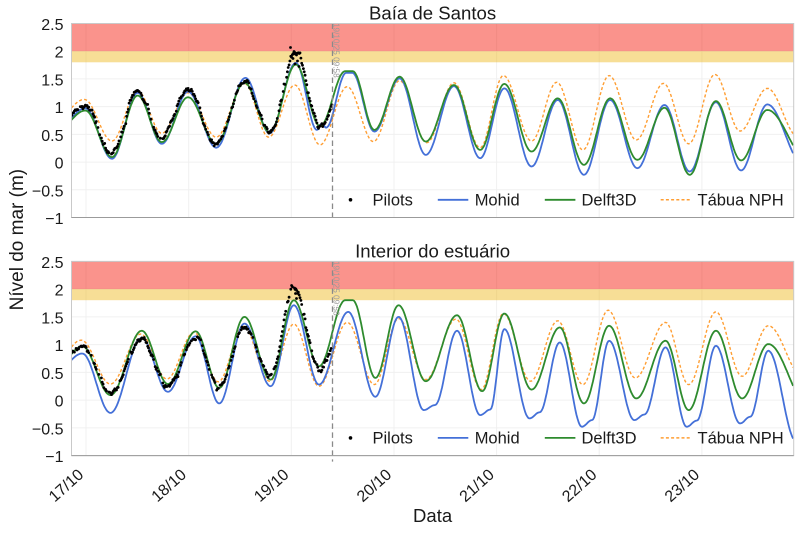  What do you see at coordinates (432, 250) in the screenshot?
I see `svg-text: Interior do estuário` at bounding box center [432, 250].